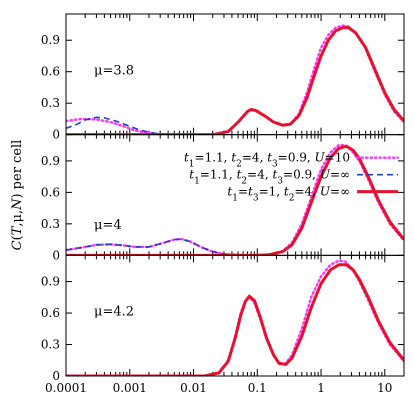  What do you see at coordinates (321, 388) in the screenshot?
I see `x-tick-label: 1` at bounding box center [321, 388].